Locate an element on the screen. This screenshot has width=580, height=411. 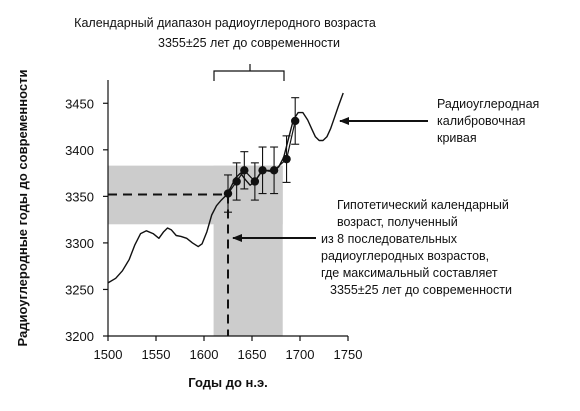
curve-label-line-3: кривая is located at coordinates (457, 138).